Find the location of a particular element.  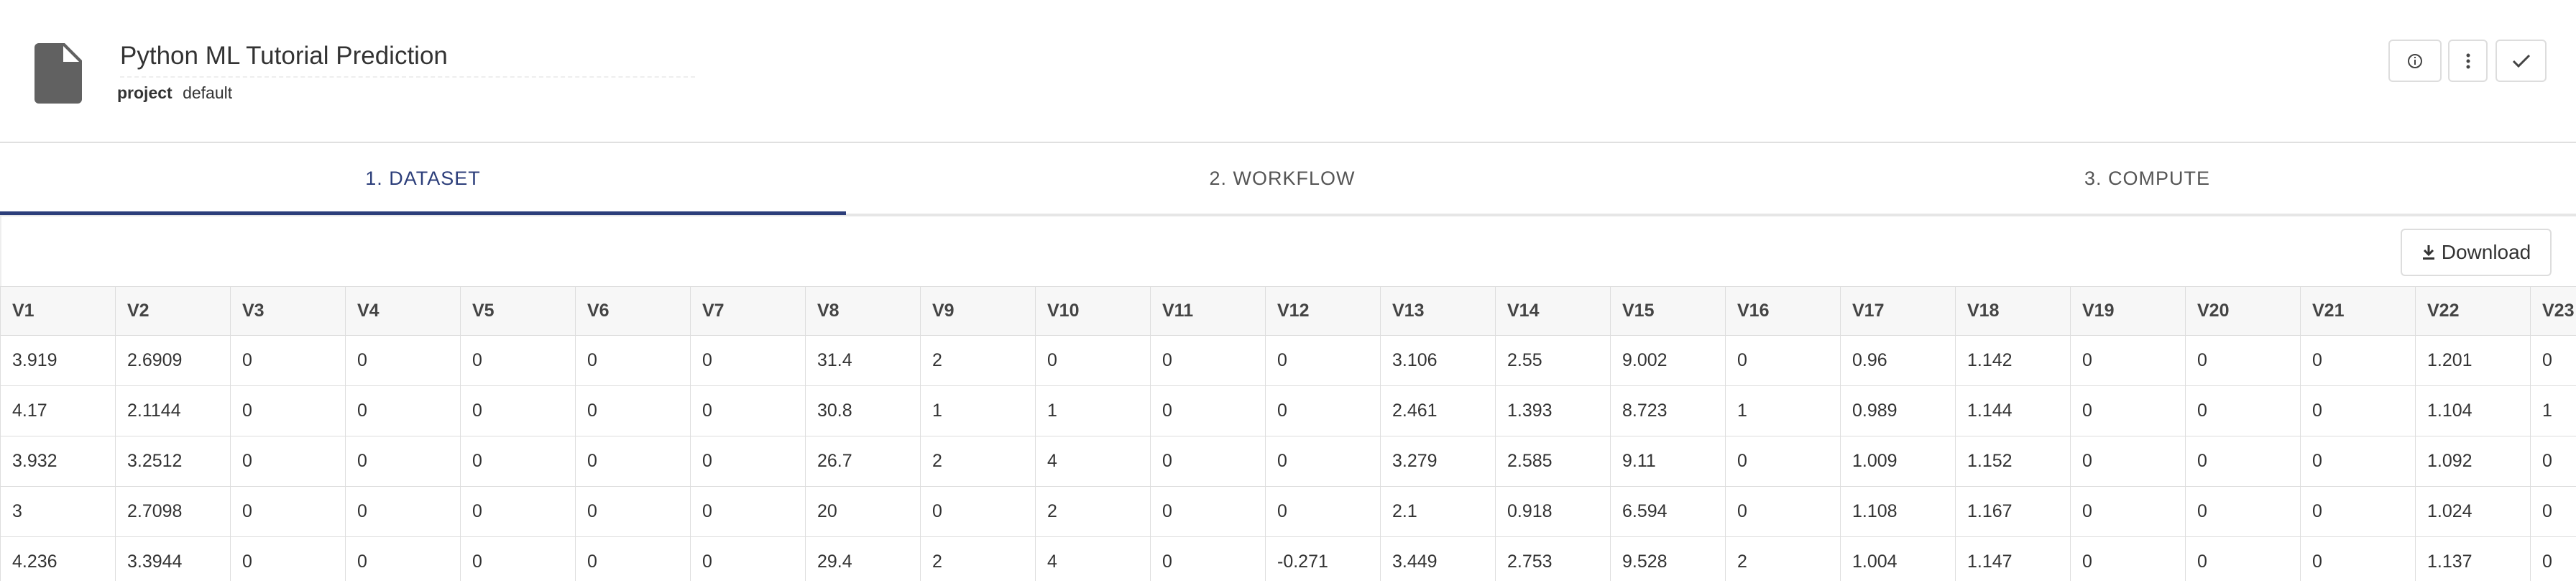

cell: 4.17 is located at coordinates (58, 410).